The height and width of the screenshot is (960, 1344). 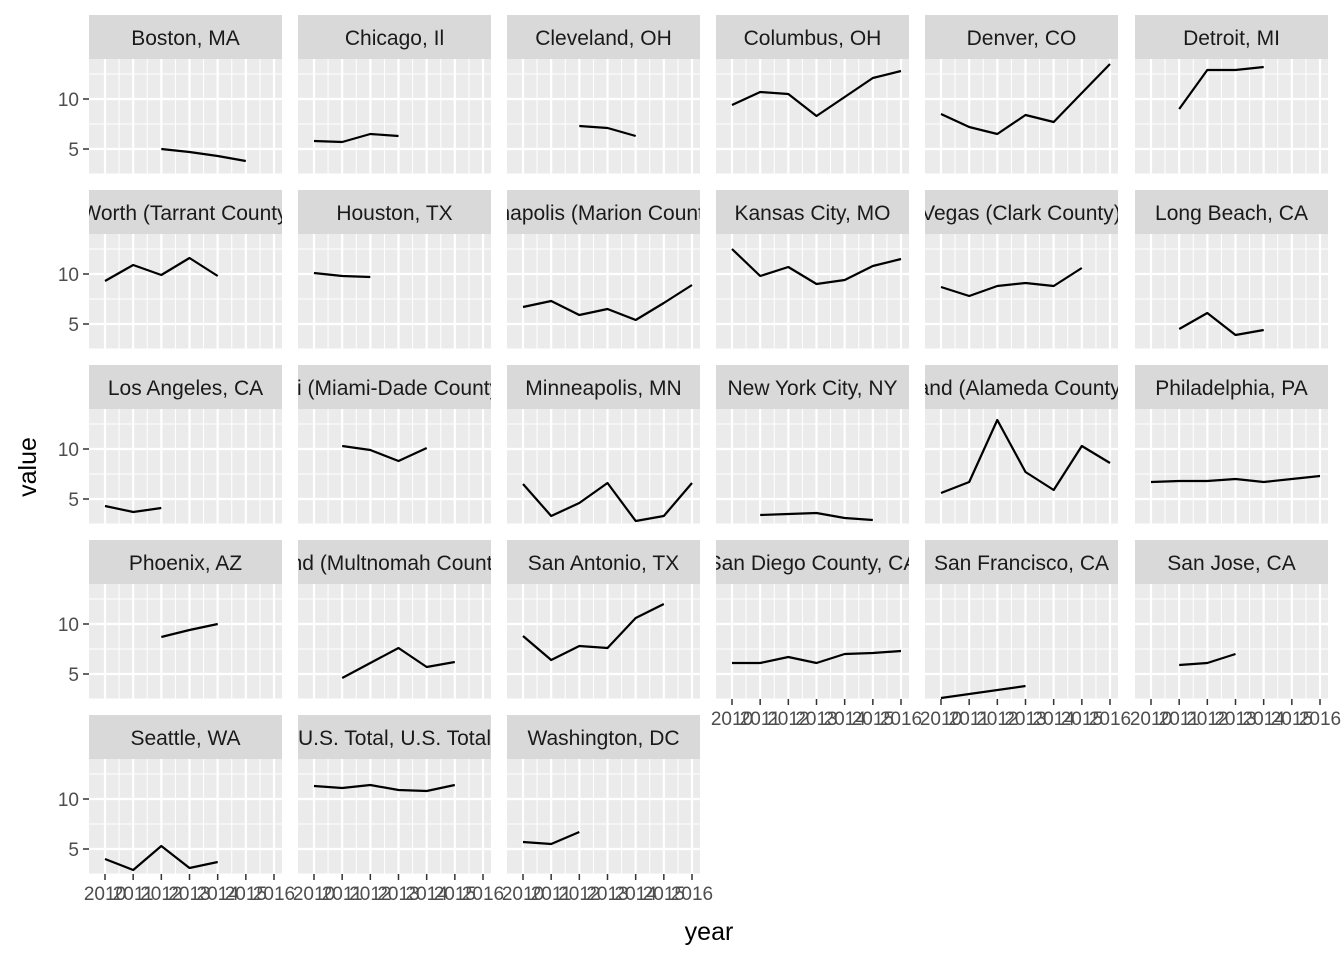 What do you see at coordinates (607, 894) in the screenshot?
I see `x-tick-label: 2013` at bounding box center [607, 894].